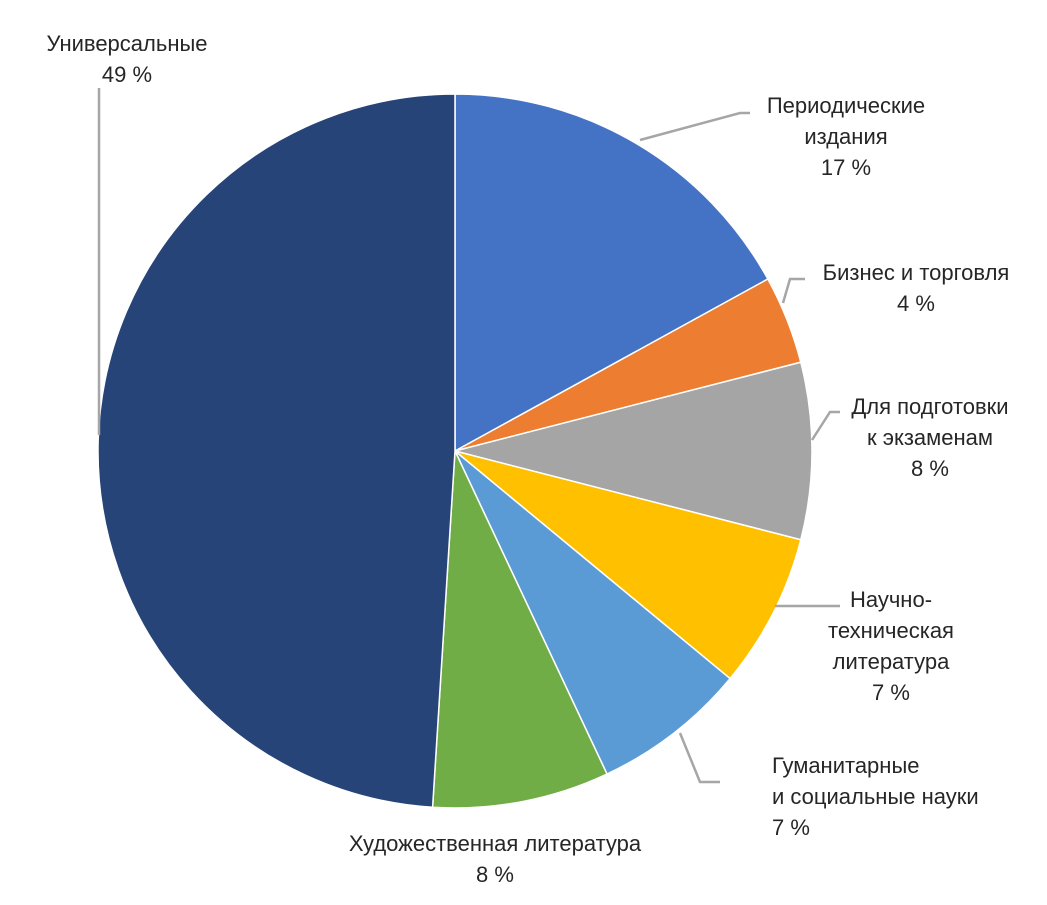 The height and width of the screenshot is (905, 1047). I want to click on data-label: Бизнес и торговля 4 %, so click(916, 288).